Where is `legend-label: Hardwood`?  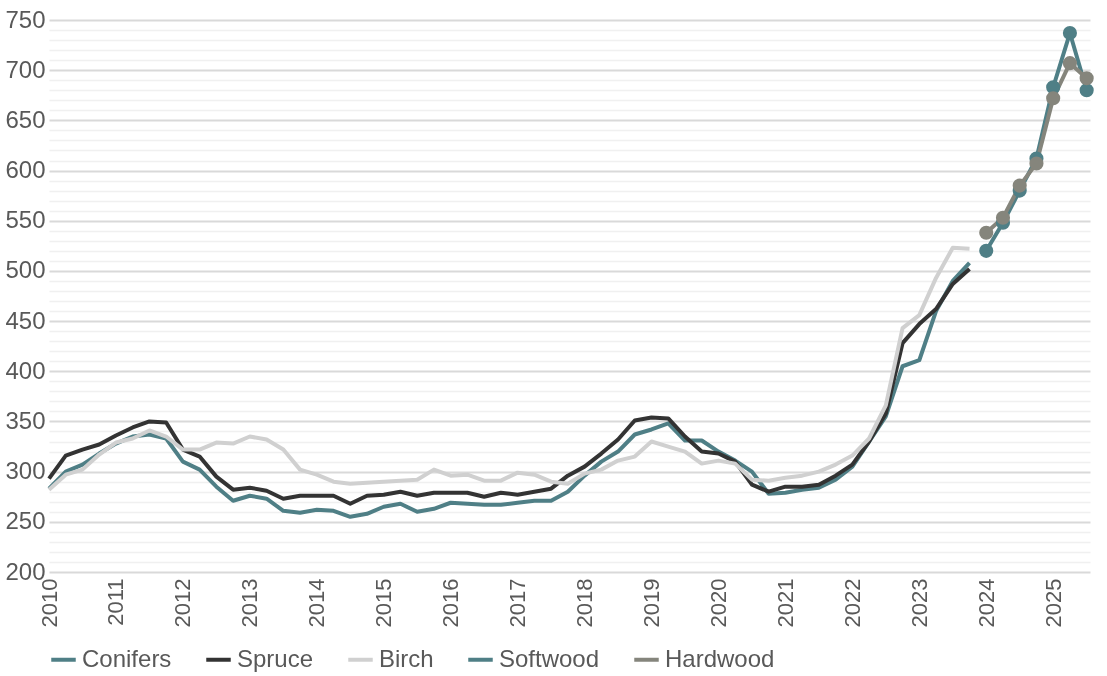 legend-label: Hardwood is located at coordinates (720, 658).